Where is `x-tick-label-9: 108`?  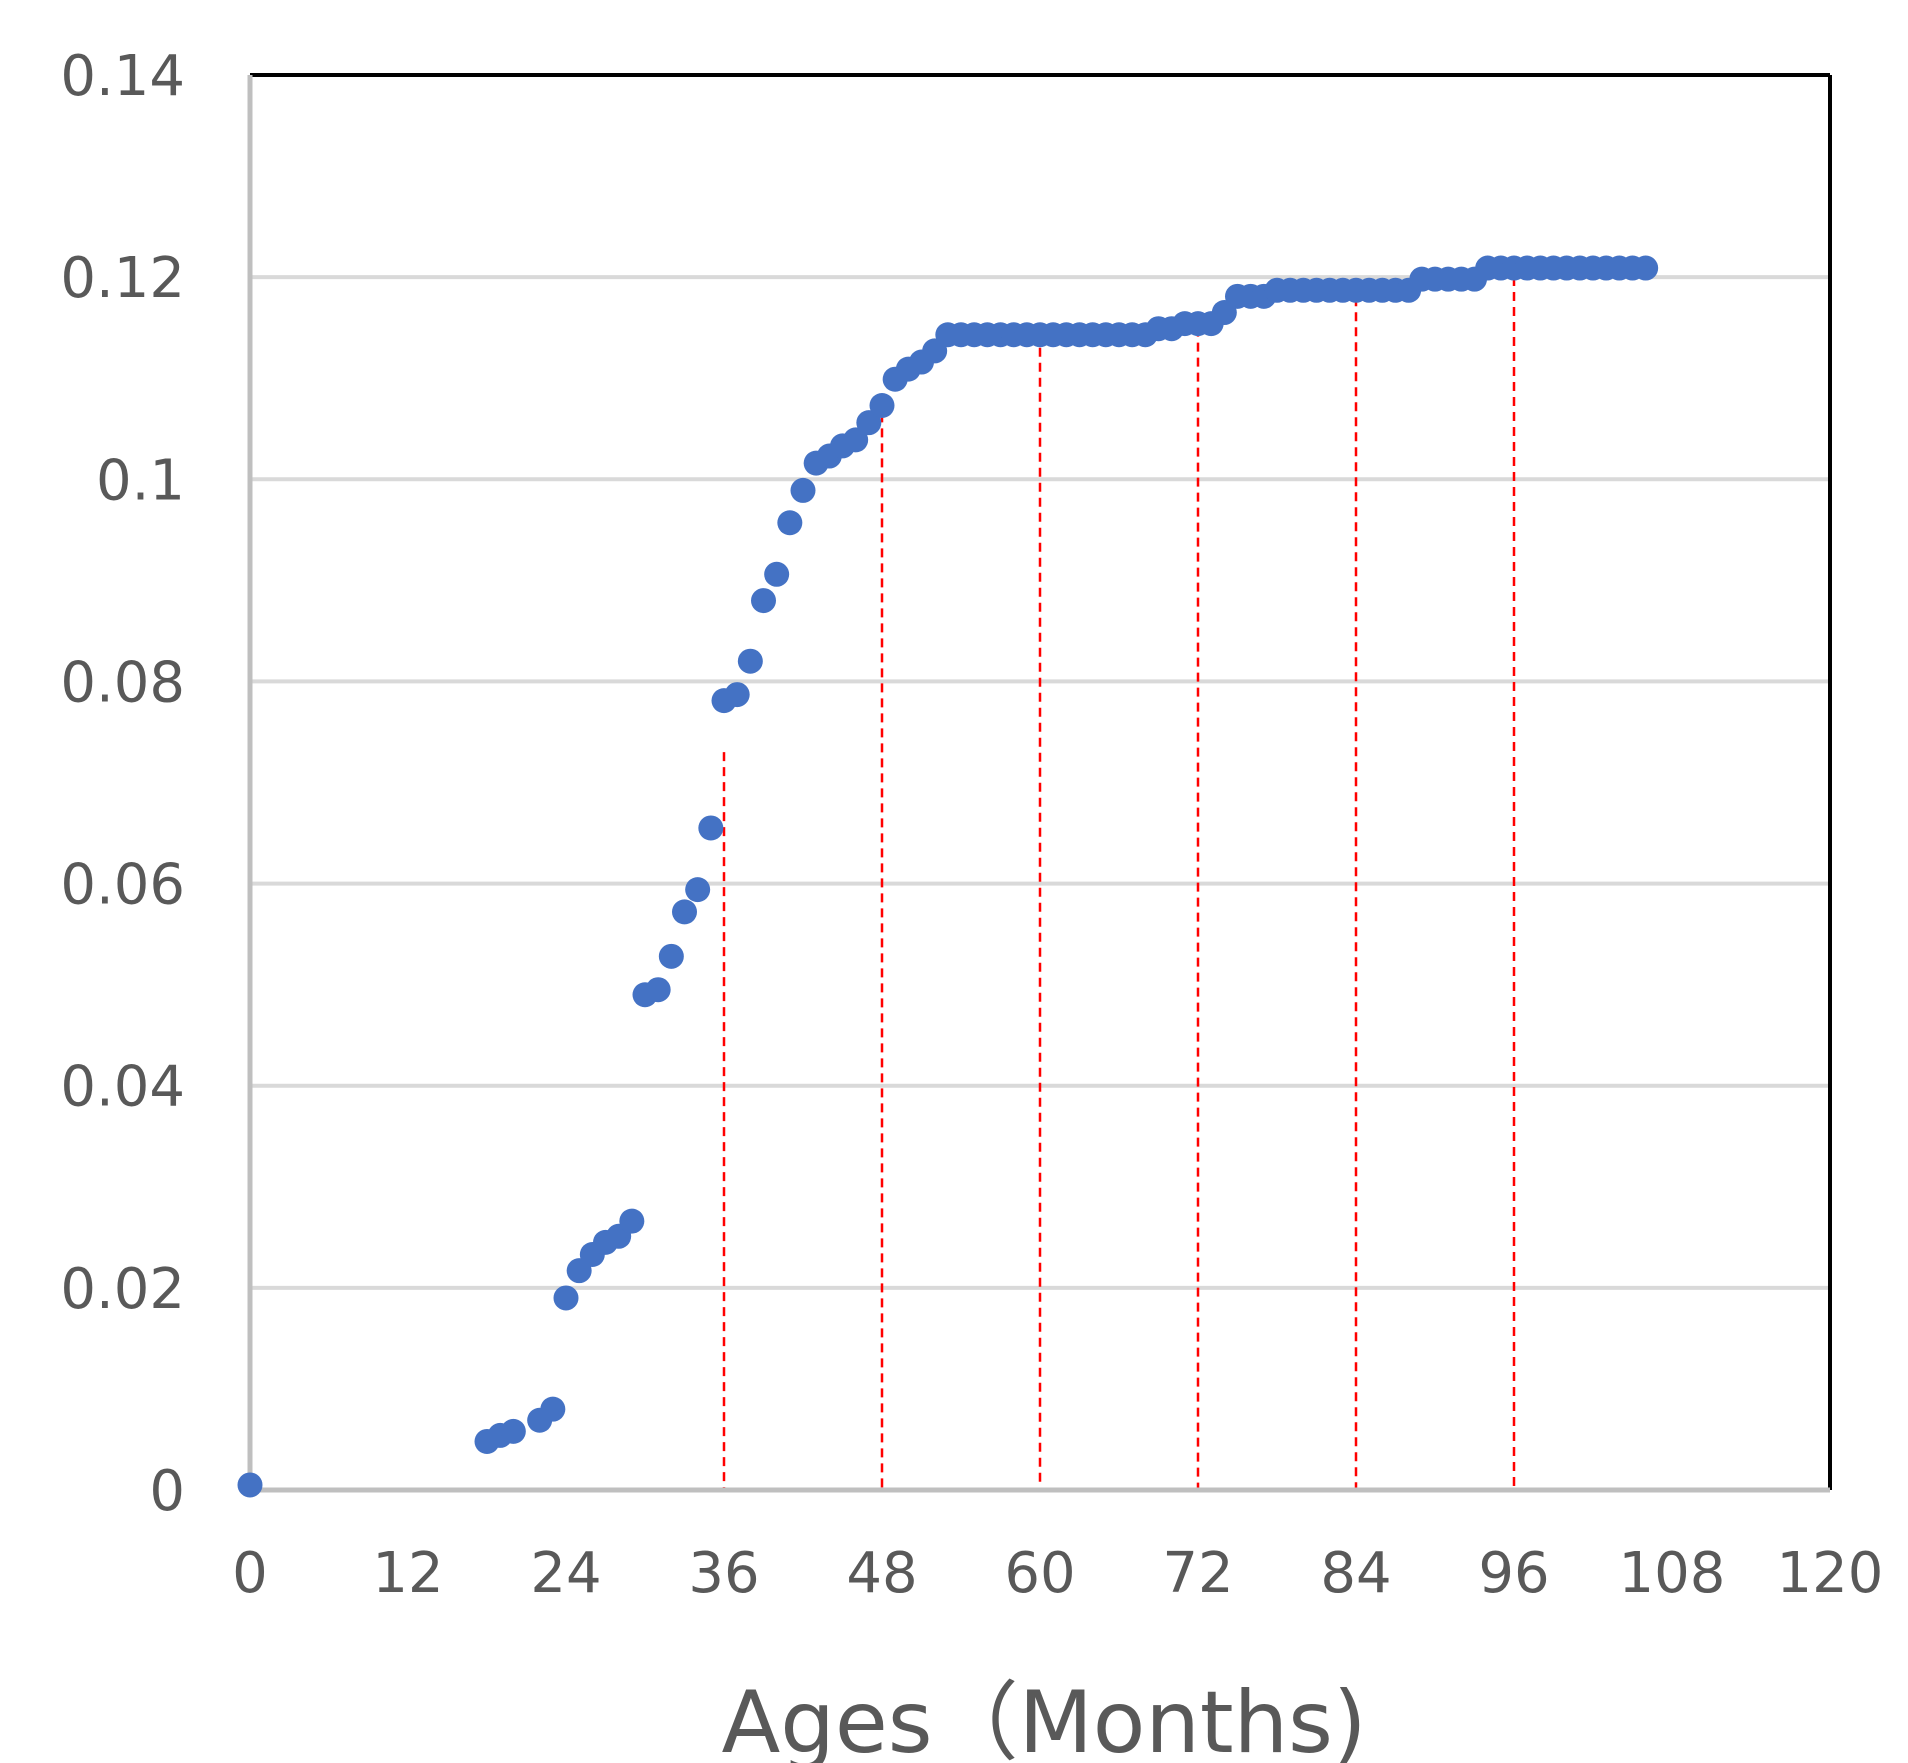
x-tick-label-9: 108 is located at coordinates (1672, 1573).